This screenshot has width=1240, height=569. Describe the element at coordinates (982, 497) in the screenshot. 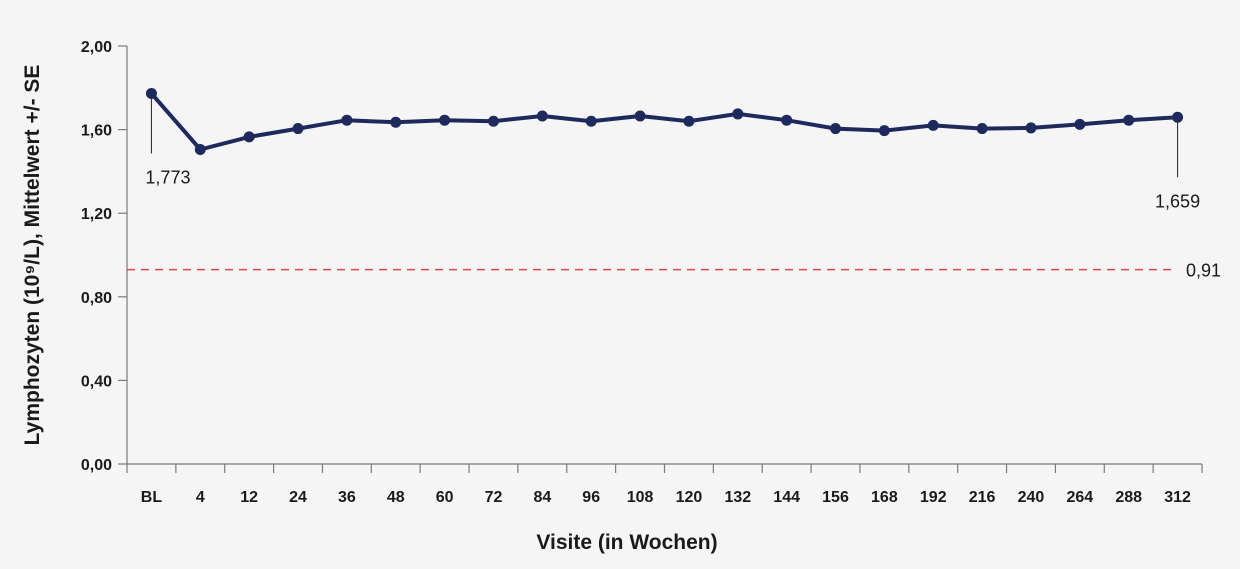

I see `x-tick-label: 216` at that location.